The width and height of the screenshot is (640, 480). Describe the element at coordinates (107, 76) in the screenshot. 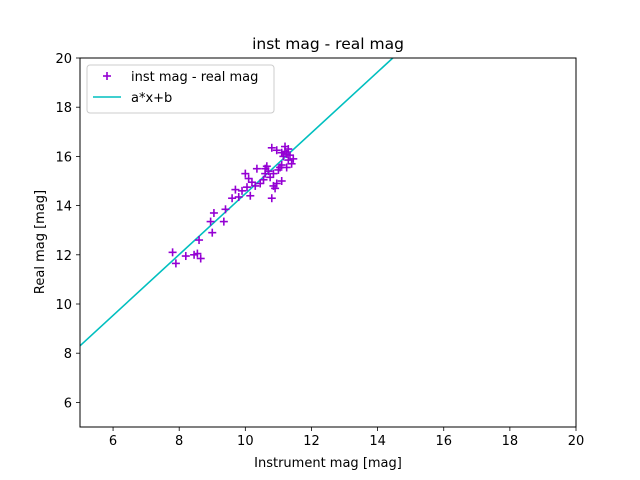

I see `legend-scatter-marker` at that location.